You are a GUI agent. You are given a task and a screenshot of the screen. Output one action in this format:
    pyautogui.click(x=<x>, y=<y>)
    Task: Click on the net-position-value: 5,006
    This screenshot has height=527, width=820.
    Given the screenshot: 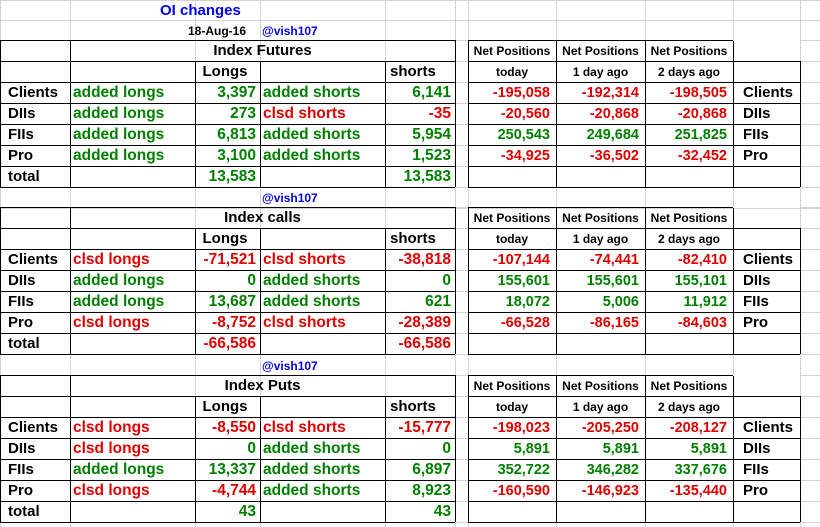 What is the action you would take?
    pyautogui.click(x=620, y=301)
    